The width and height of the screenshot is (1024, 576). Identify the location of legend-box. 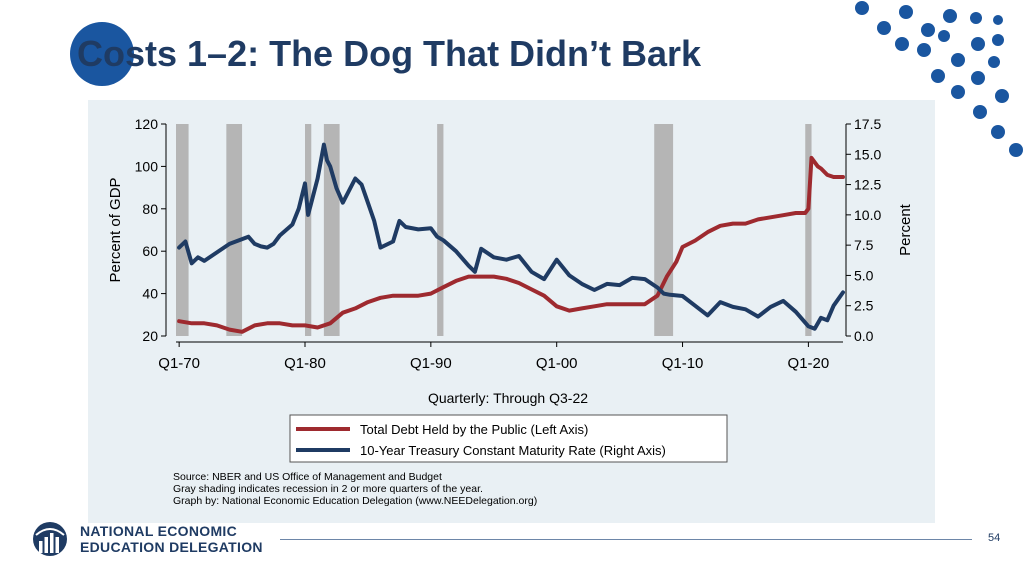
(508, 438).